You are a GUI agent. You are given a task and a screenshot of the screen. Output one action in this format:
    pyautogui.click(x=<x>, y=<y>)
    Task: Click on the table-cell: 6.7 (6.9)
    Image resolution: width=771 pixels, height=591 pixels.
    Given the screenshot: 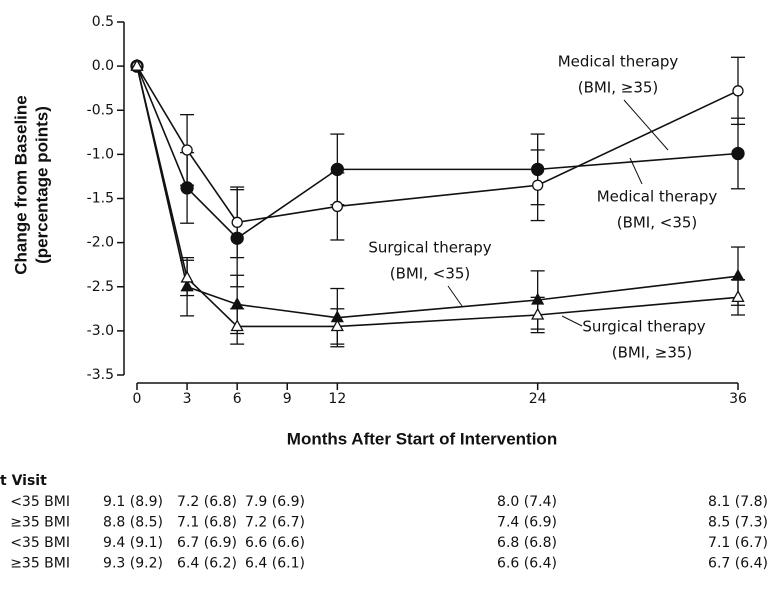 What is the action you would take?
    pyautogui.click(x=207, y=543)
    